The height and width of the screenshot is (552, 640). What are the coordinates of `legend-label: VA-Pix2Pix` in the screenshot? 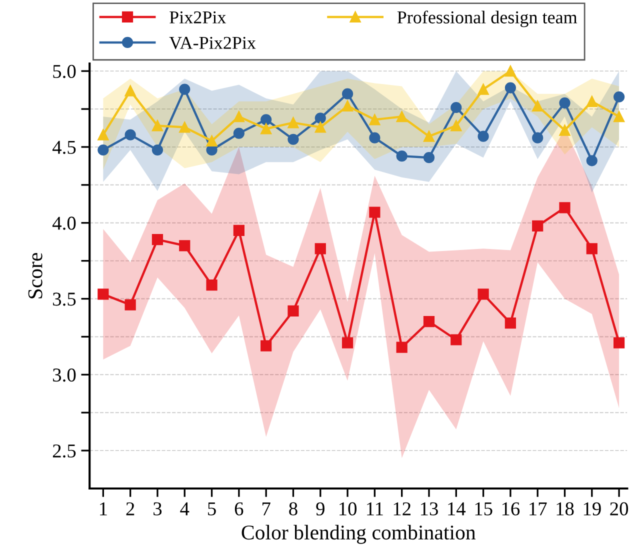 It's located at (212, 43).